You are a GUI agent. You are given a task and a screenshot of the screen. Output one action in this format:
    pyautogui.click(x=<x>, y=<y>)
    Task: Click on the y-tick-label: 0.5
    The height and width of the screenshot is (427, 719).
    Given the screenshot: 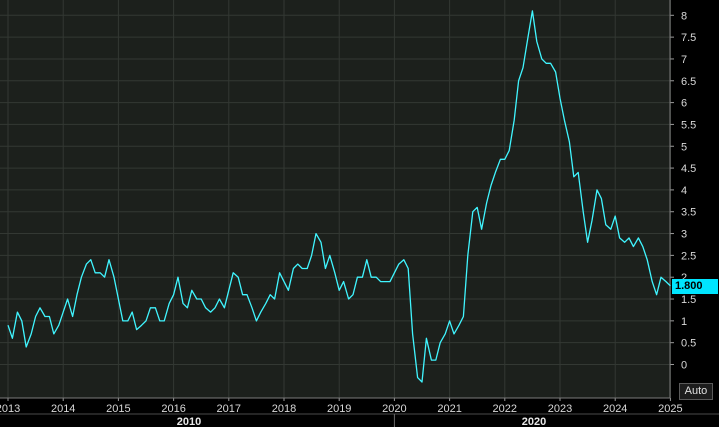 What is the action you would take?
    pyautogui.click(x=688, y=344)
    